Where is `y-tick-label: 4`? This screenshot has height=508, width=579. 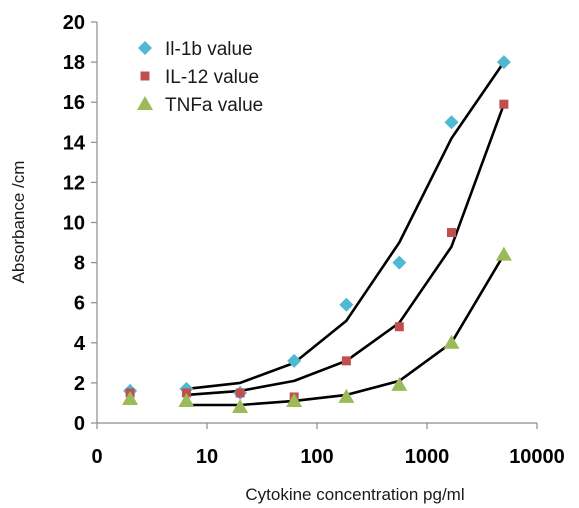 y-tick-label: 4 is located at coordinates (80, 344).